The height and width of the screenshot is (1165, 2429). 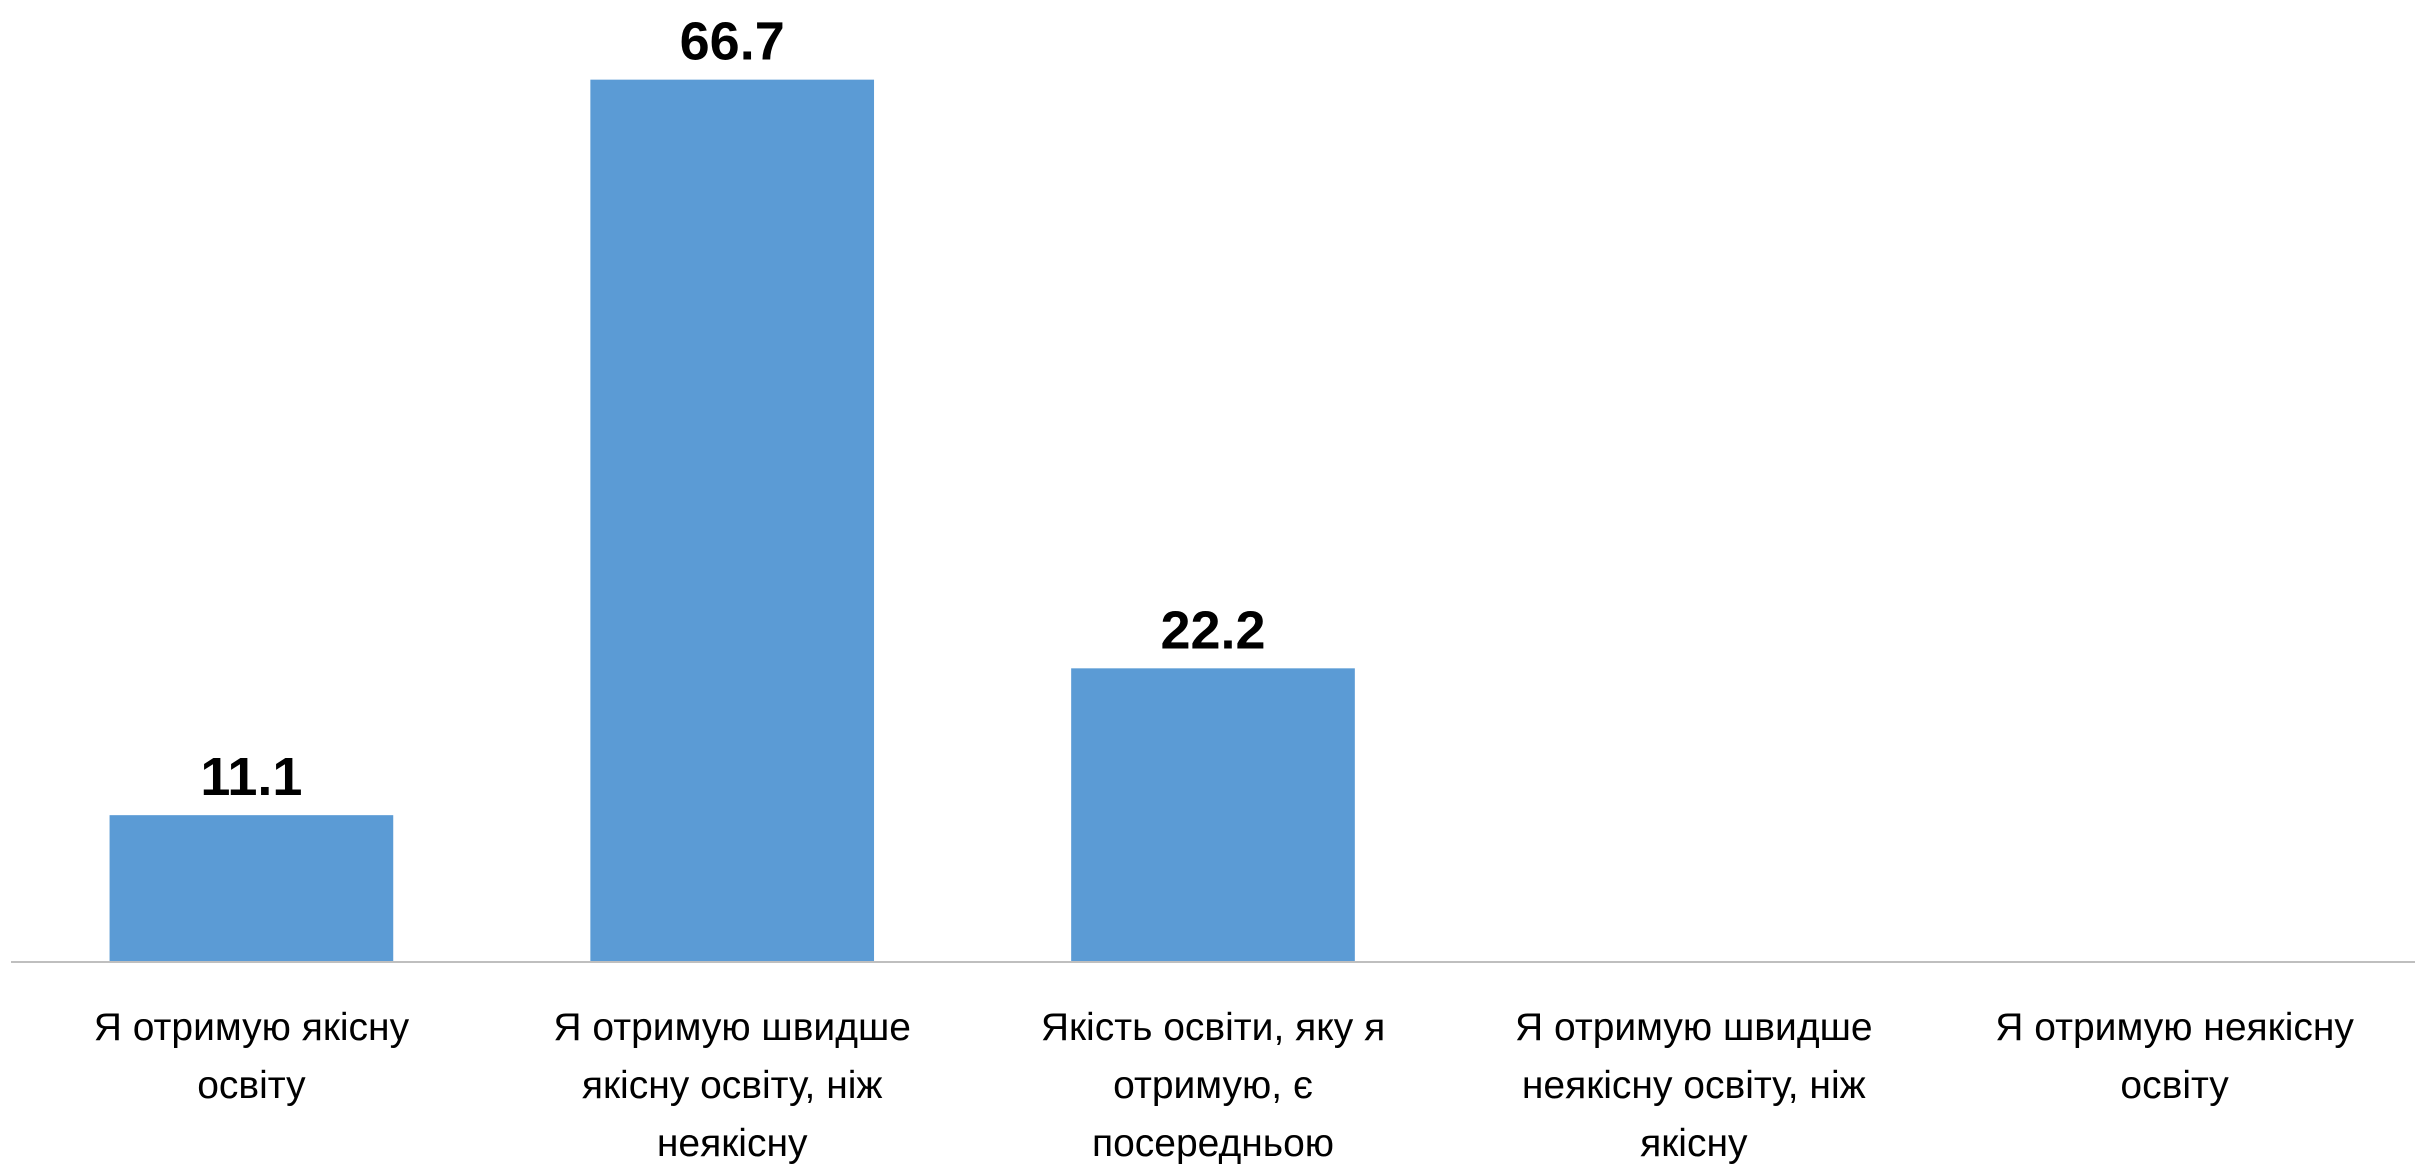 What do you see at coordinates (1212, 630) in the screenshot?
I see `data-label: 22.2` at bounding box center [1212, 630].